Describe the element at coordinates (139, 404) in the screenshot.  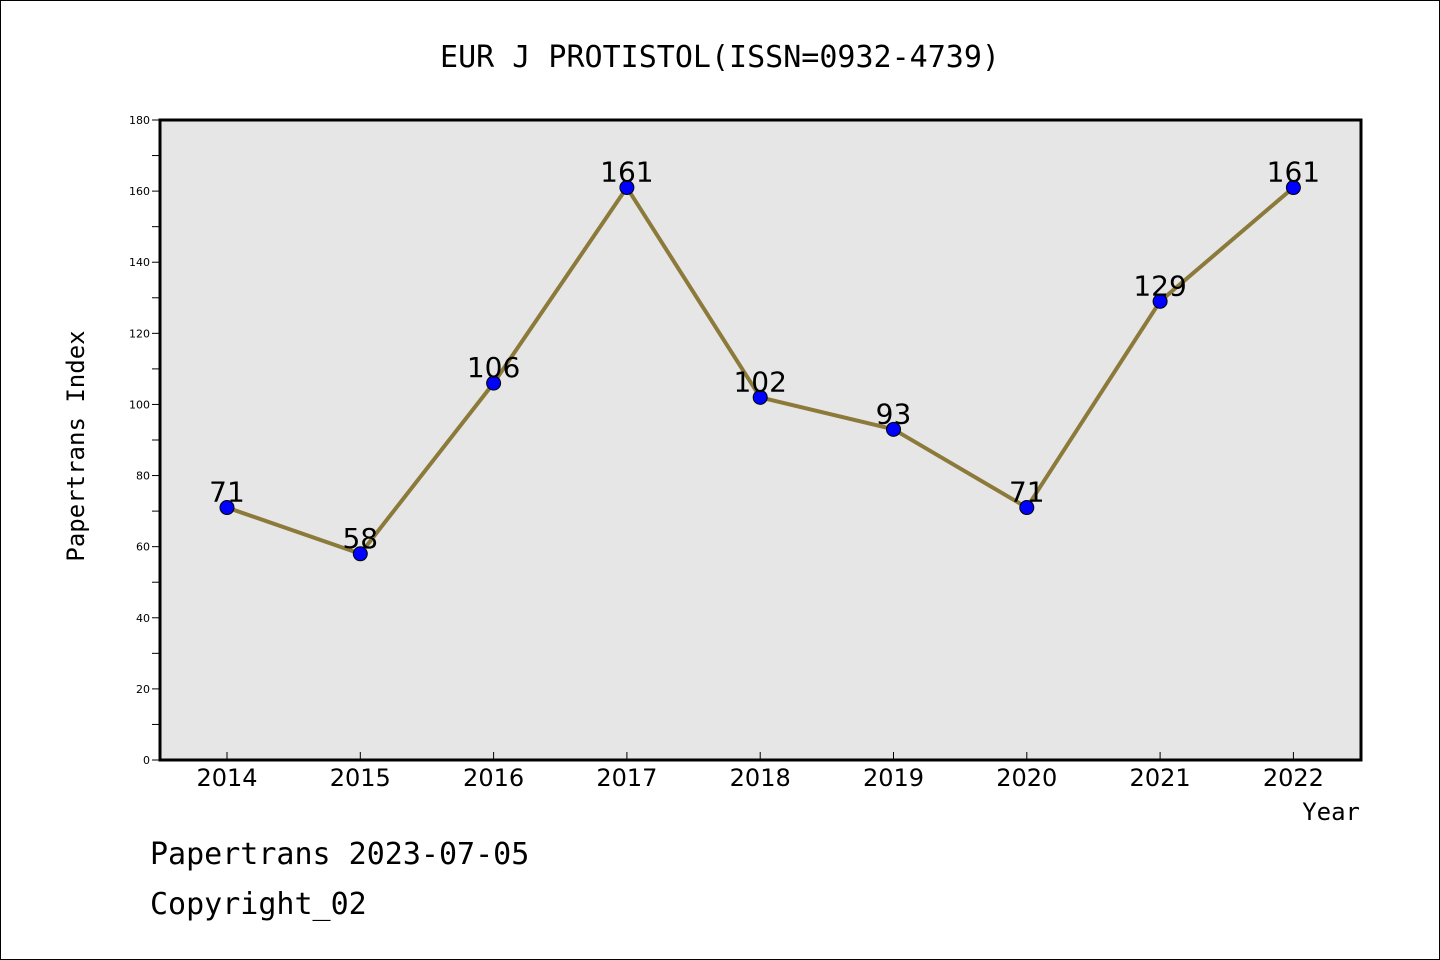
I see `y-tick-label: 100` at that location.